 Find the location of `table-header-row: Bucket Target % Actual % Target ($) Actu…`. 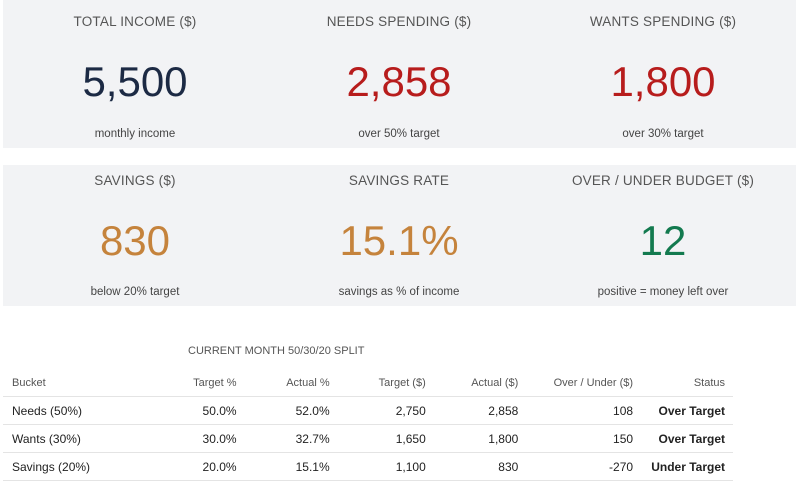

table-header-row: Bucket Target % Actual % Target ($) Actu… is located at coordinates (368, 383).